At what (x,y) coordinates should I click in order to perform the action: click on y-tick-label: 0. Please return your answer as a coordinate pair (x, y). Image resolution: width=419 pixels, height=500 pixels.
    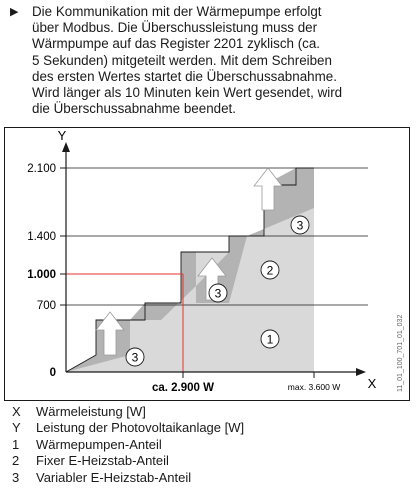
    Looking at the image, I should click on (53, 373).